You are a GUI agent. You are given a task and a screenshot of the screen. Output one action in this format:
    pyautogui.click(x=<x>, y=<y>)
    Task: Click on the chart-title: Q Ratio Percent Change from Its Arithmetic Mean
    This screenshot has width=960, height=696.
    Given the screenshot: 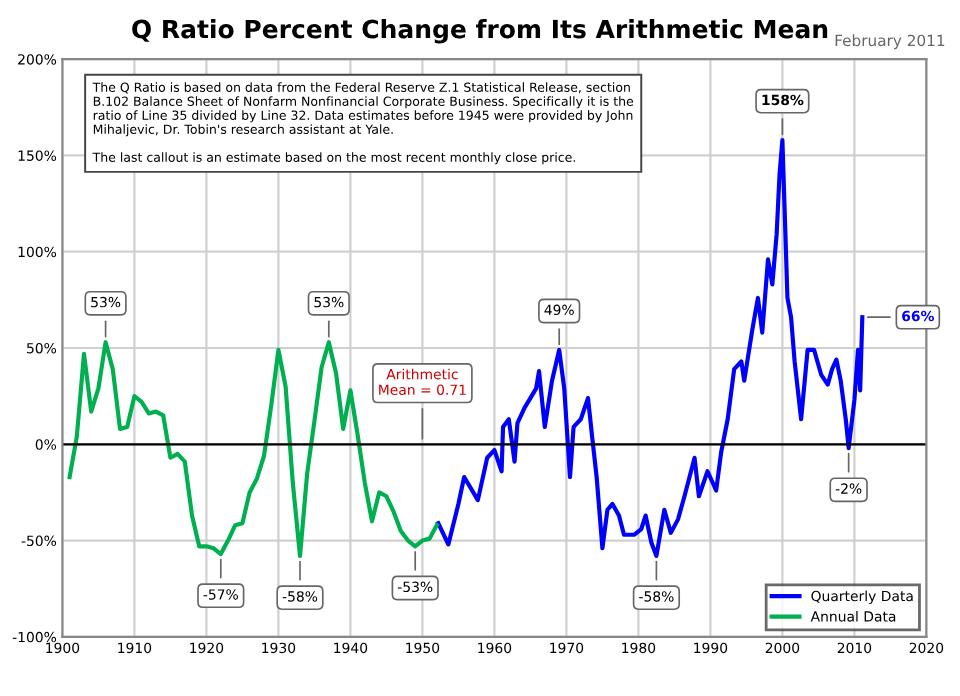 What is the action you would take?
    pyautogui.click(x=480, y=31)
    